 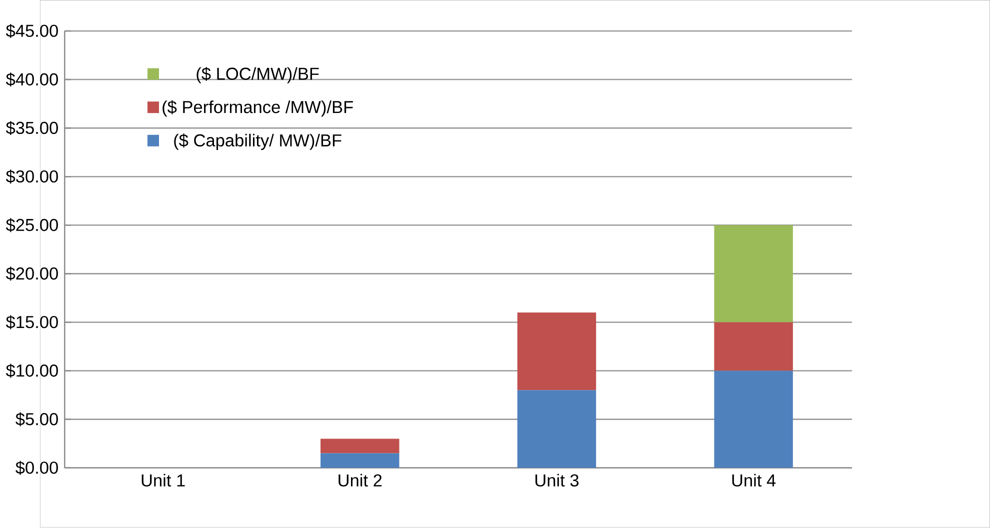 What do you see at coordinates (32, 128) in the screenshot?
I see `y-tick-label: $35.00` at bounding box center [32, 128].